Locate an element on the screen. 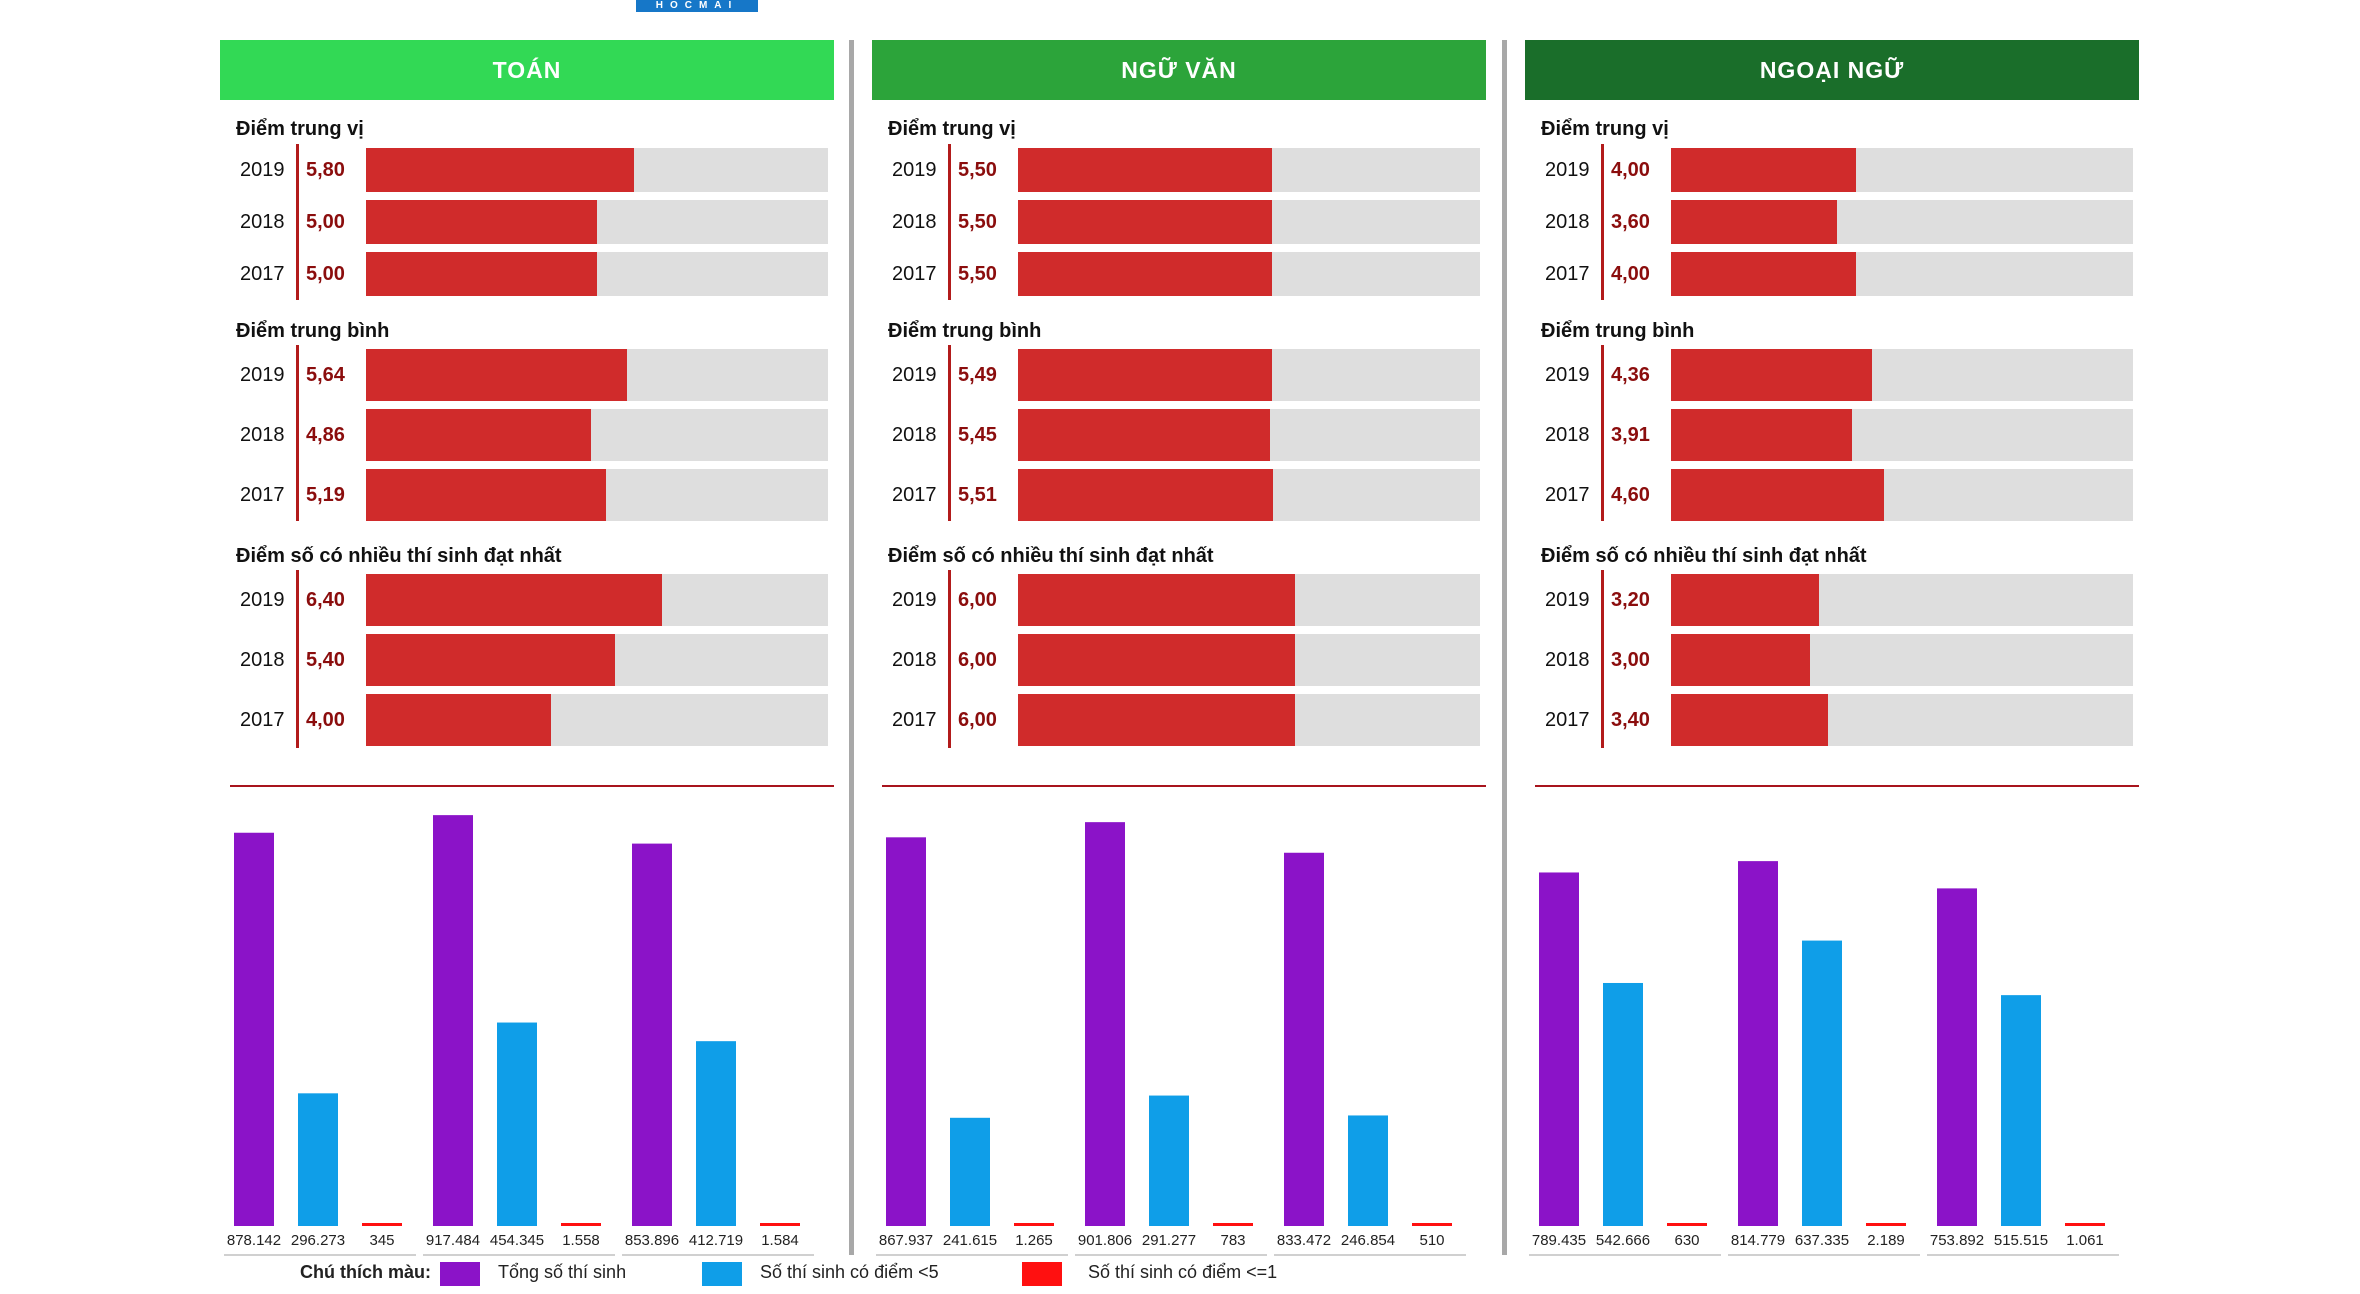 This screenshot has width=2360, height=1294. count-value-label: 412.719 is located at coordinates (716, 1240).